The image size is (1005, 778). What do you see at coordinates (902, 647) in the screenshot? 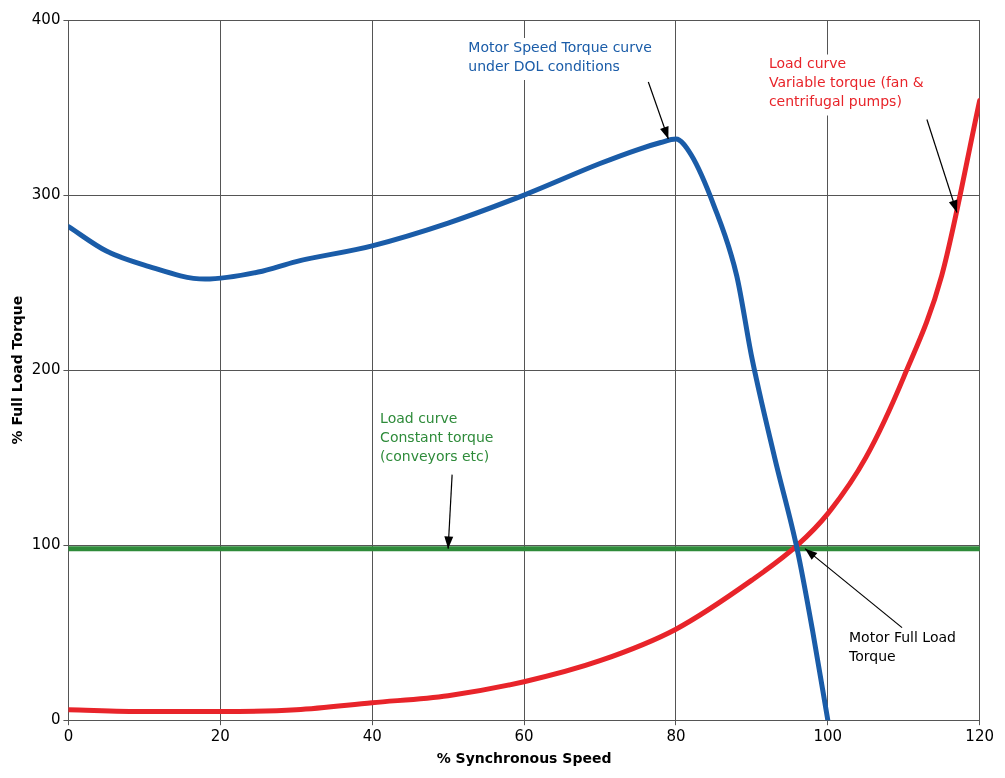
I see `annotation: Motor Full Load Torque` at bounding box center [902, 647].